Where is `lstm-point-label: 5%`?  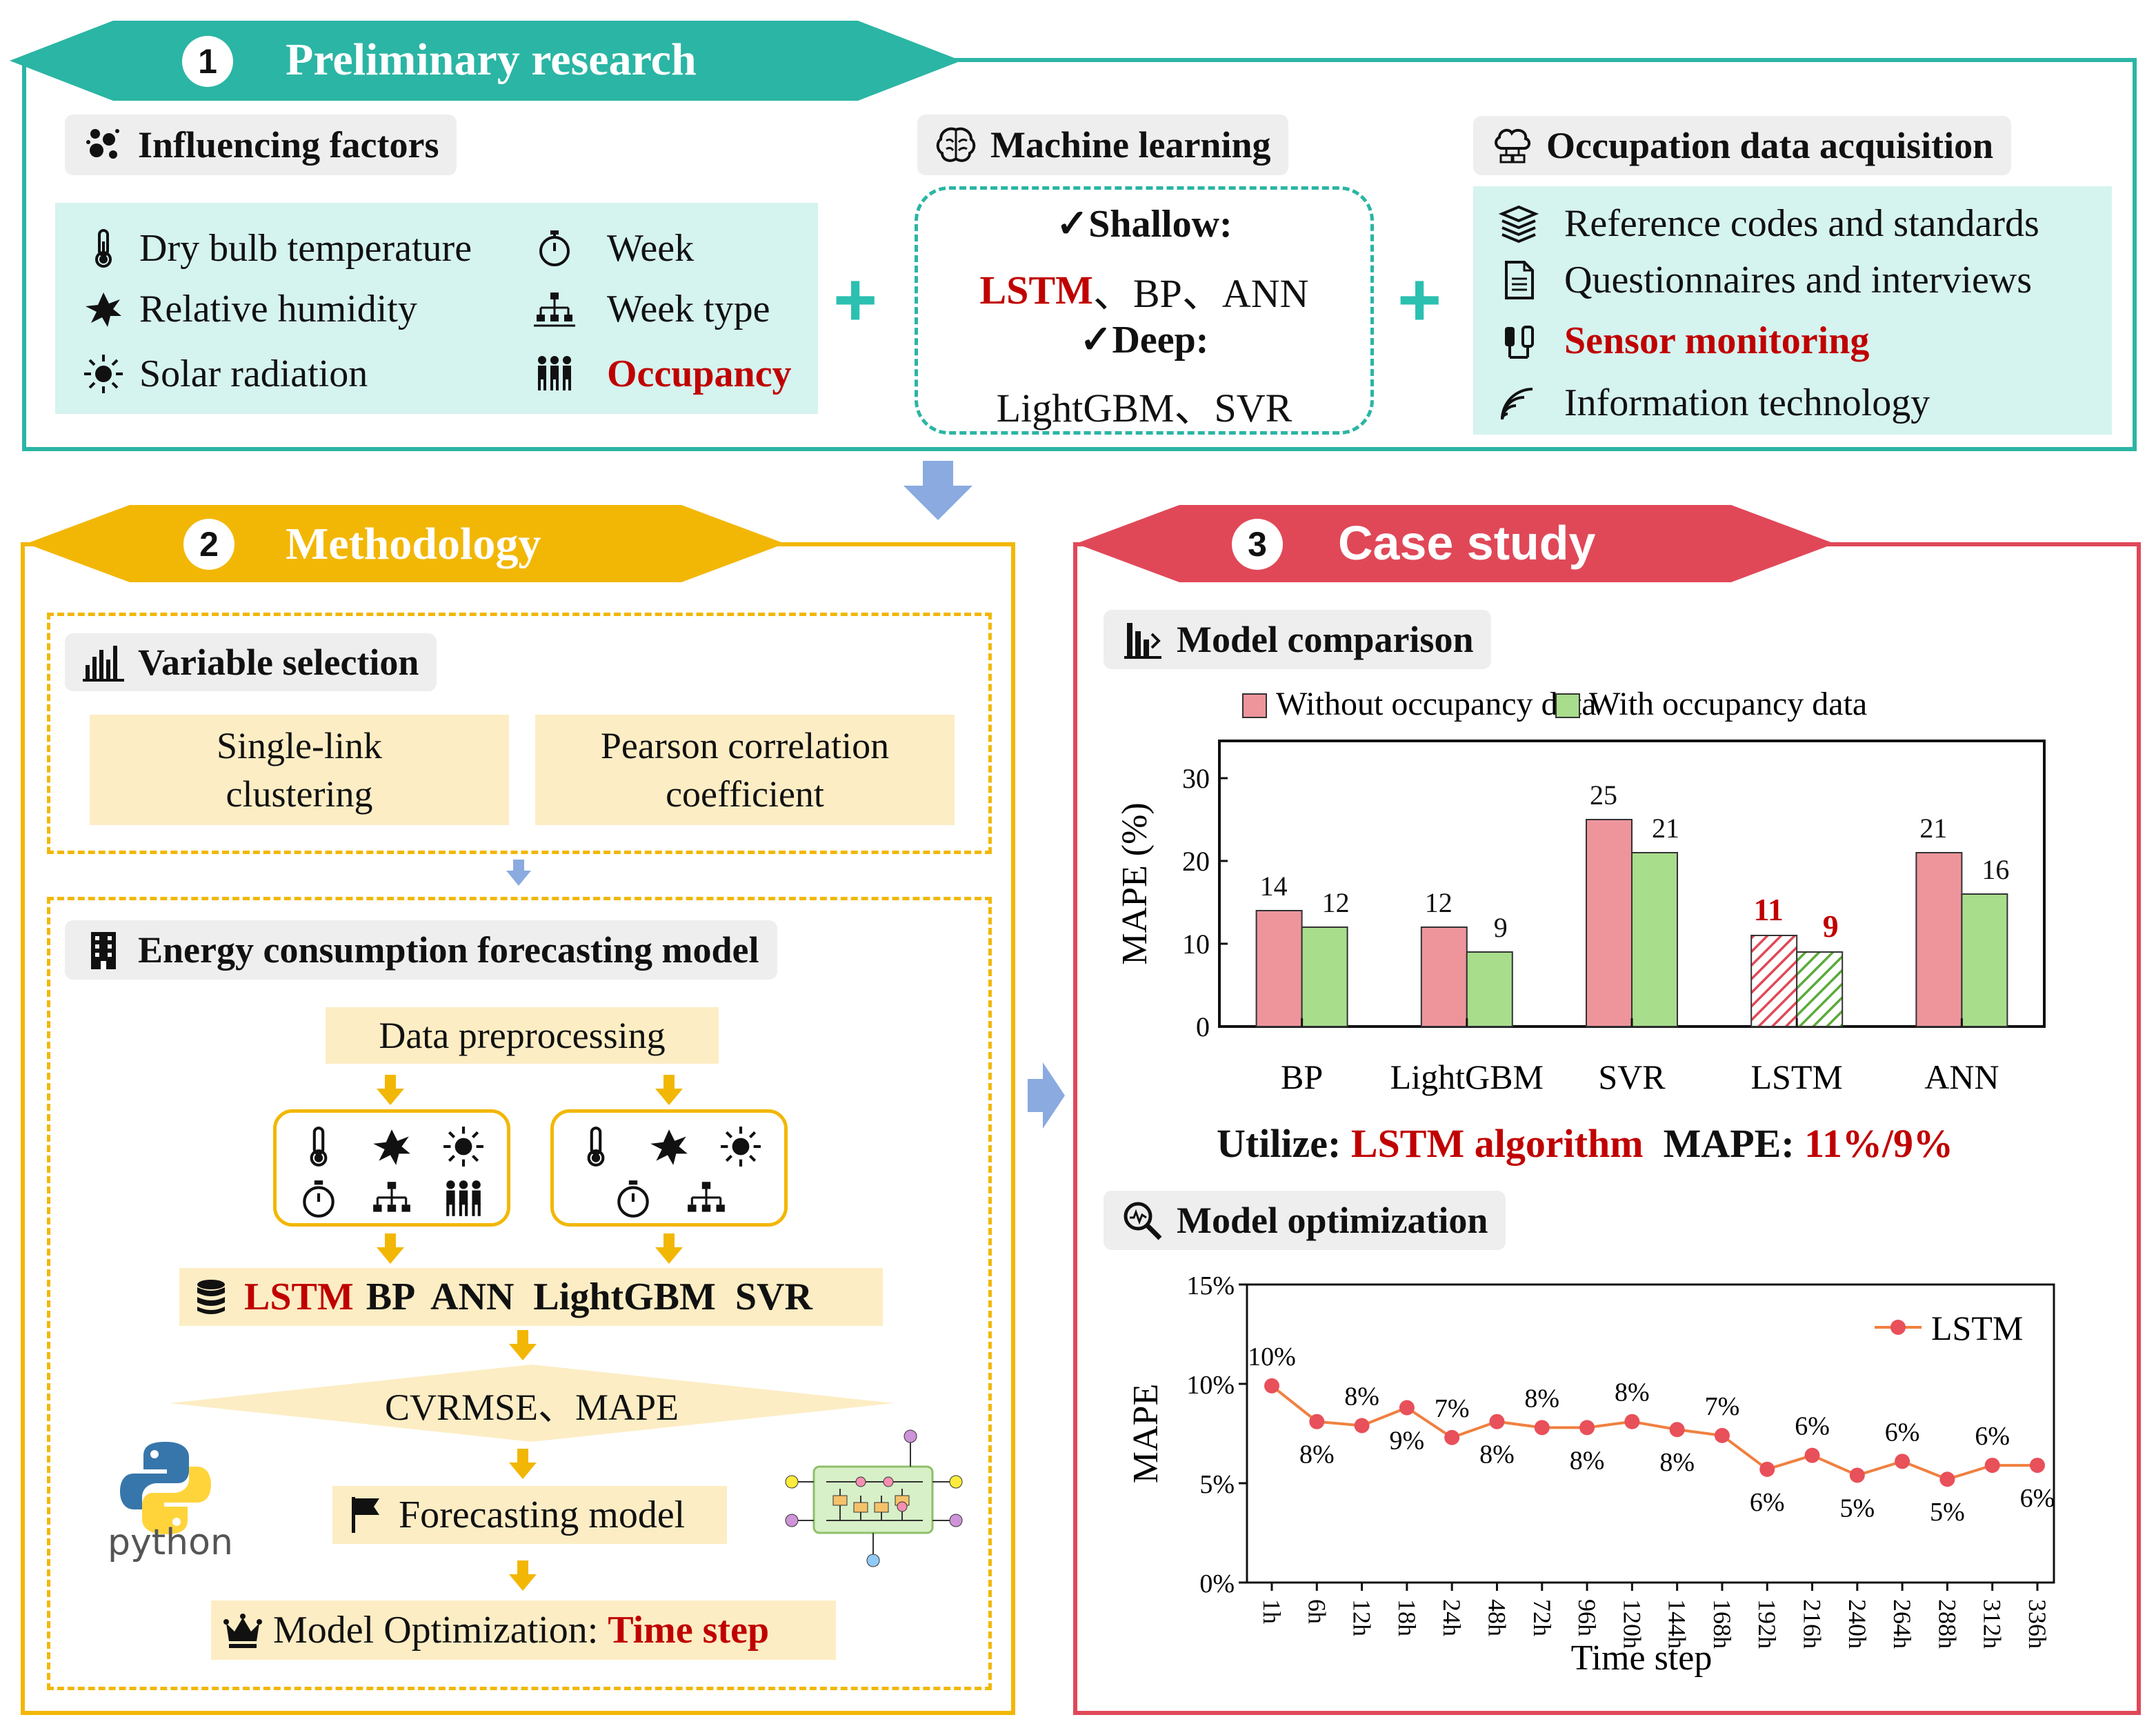 lstm-point-label: 5% is located at coordinates (1857, 1508).